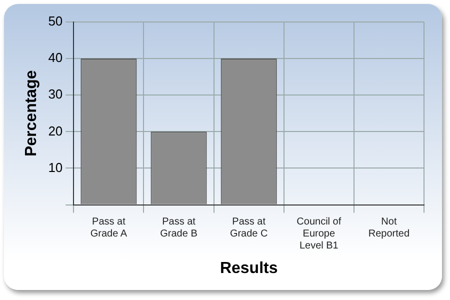 The height and width of the screenshot is (300, 450). Describe the element at coordinates (55, 130) in the screenshot. I see `y-tick-label: 20` at that location.